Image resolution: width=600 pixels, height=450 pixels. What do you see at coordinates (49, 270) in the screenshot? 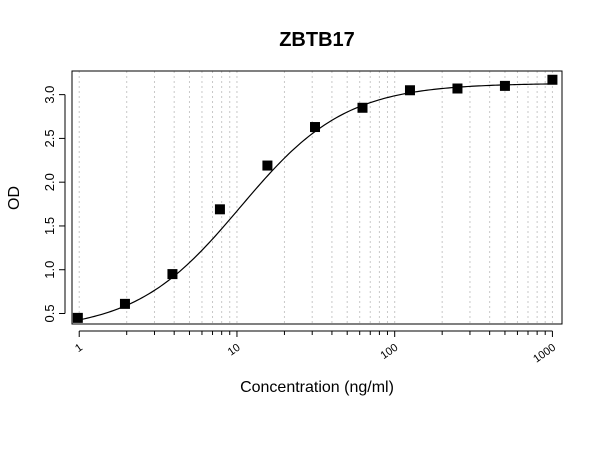
I see `y-tick-label: 1.0` at bounding box center [49, 270].